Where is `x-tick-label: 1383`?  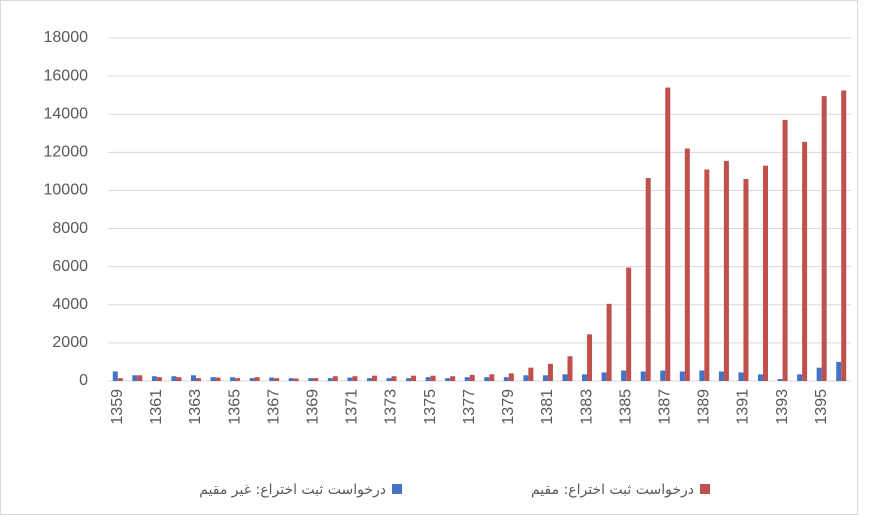 x-tick-label: 1383 is located at coordinates (586, 407).